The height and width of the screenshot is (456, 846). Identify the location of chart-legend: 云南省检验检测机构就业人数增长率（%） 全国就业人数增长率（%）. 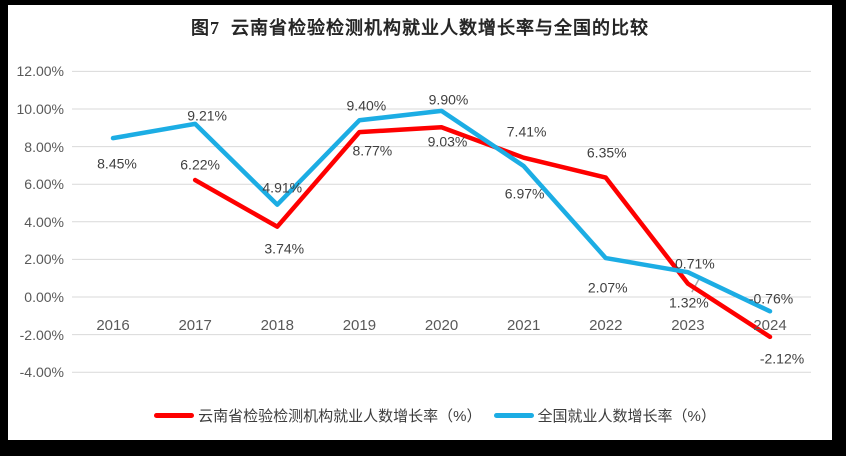
(435, 415).